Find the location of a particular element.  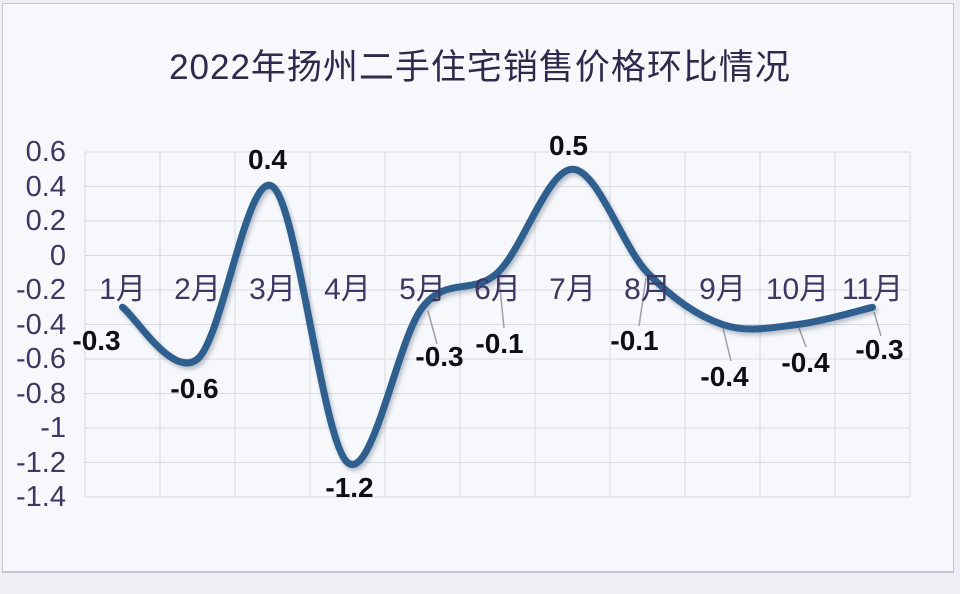

y-tick-label: 0 is located at coordinates (57, 255).